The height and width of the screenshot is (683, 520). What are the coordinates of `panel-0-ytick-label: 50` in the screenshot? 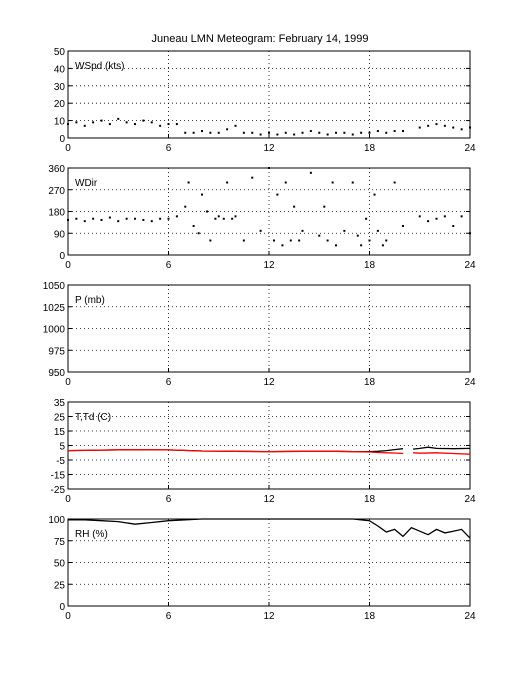 It's located at (60, 52).